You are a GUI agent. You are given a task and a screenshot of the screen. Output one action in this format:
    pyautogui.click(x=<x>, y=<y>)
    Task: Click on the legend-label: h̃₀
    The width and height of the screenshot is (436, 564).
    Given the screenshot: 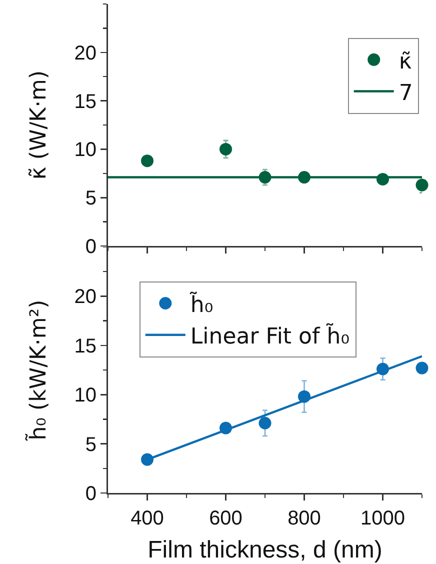 What is the action you would take?
    pyautogui.click(x=201, y=304)
    